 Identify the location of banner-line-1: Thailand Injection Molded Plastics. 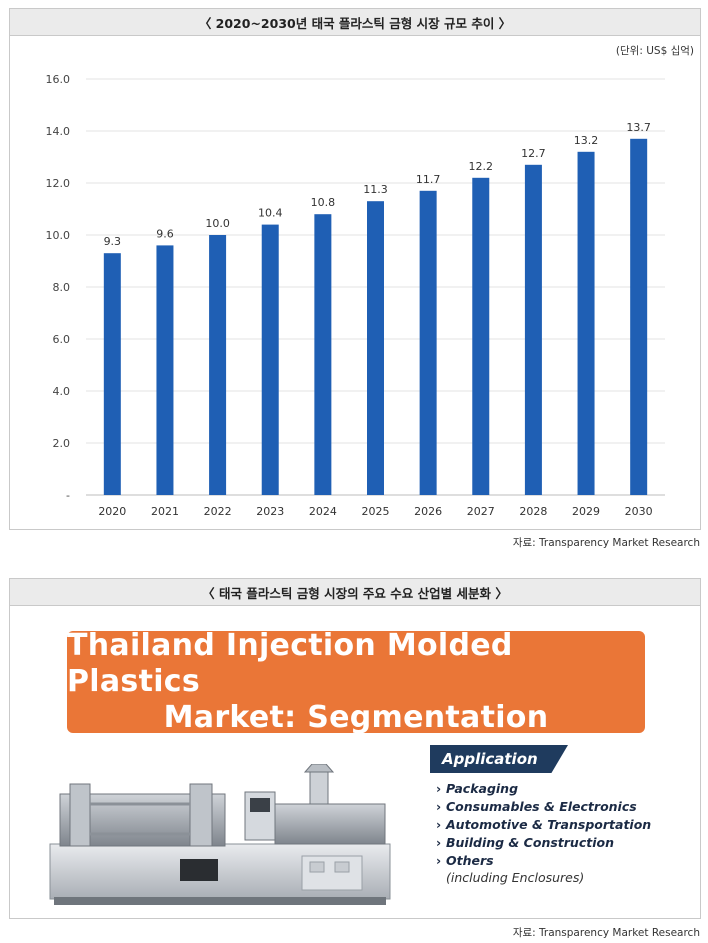
(290, 663).